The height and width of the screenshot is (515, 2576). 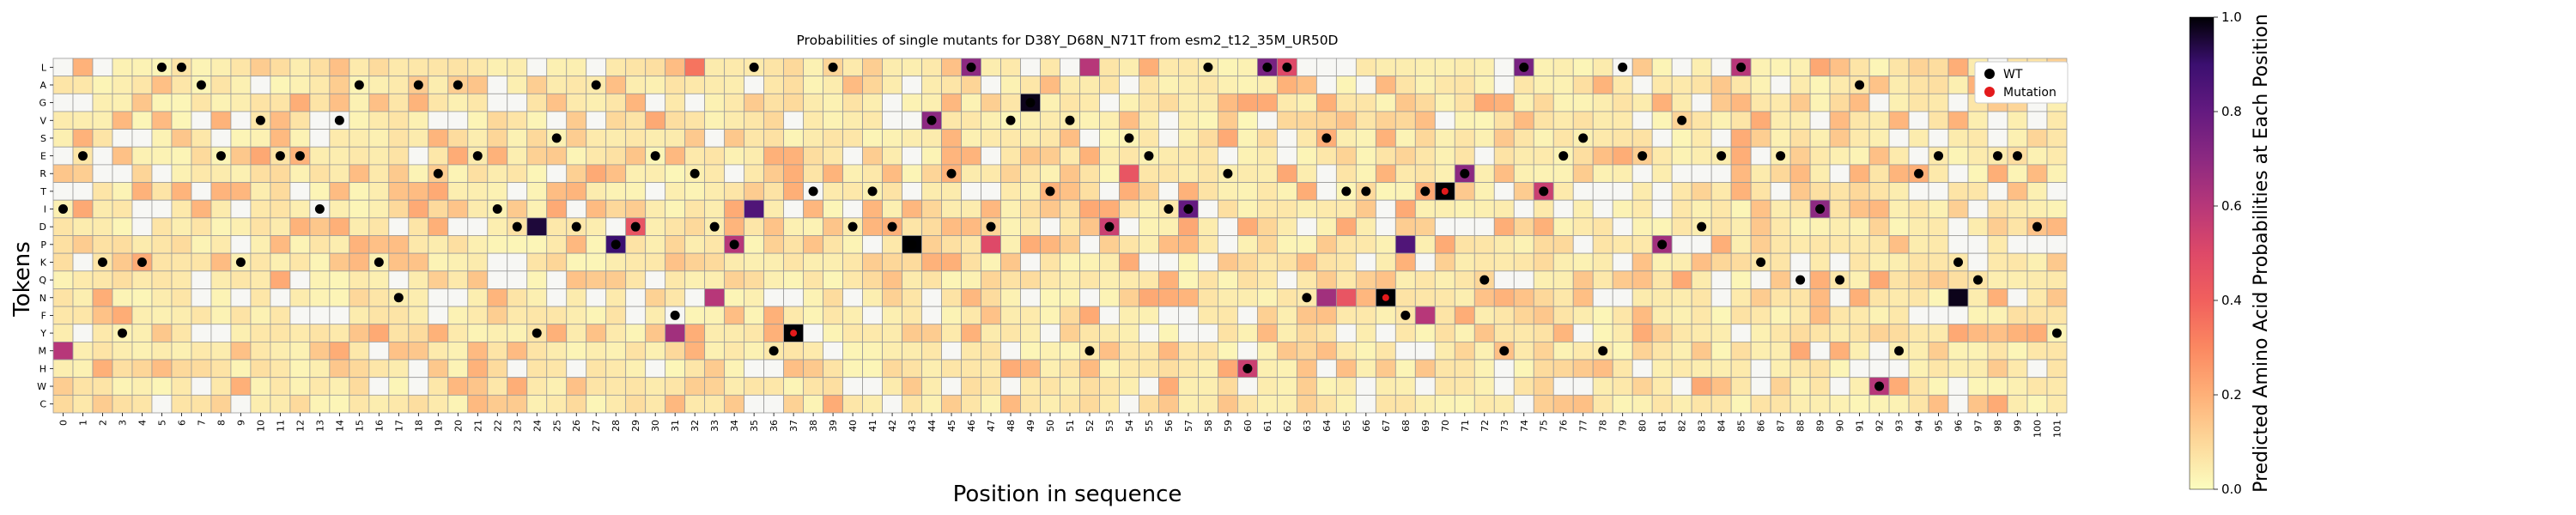 What do you see at coordinates (1821, 426) in the screenshot?
I see `x-tick-label: 89` at bounding box center [1821, 426].